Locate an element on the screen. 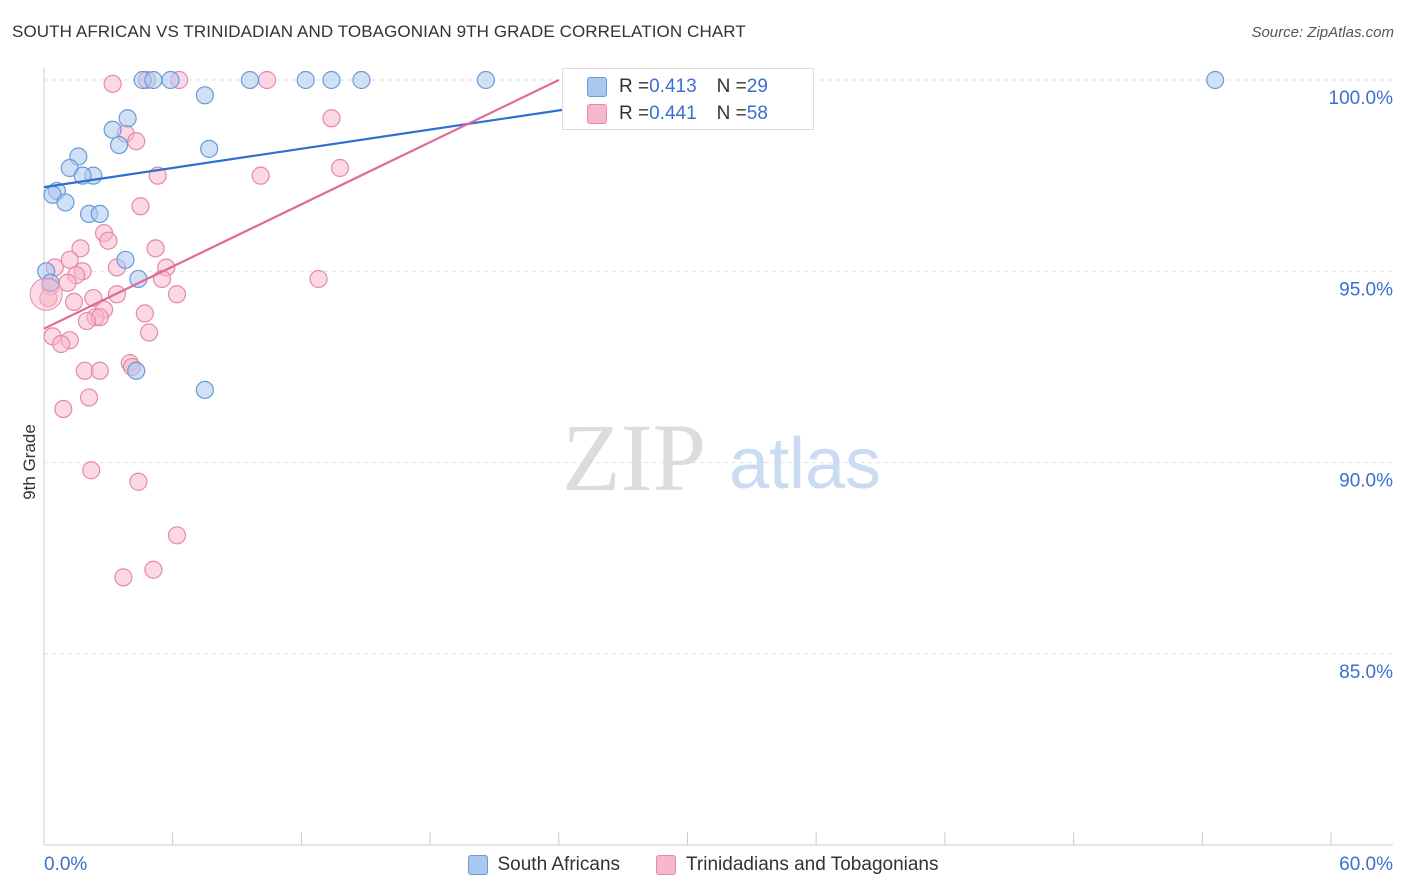 Image resolution: width=1406 pixels, height=892 pixels. stats-row-trinidadians: R = 0.441 N = 58 is located at coordinates (677, 114).